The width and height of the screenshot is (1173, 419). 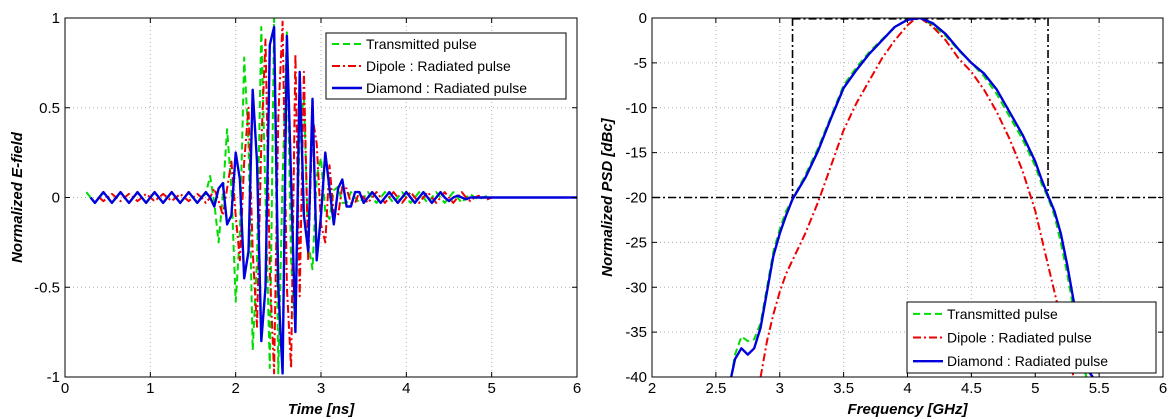 What do you see at coordinates (636, 332) in the screenshot?
I see `y-tick-label: -35` at bounding box center [636, 332].